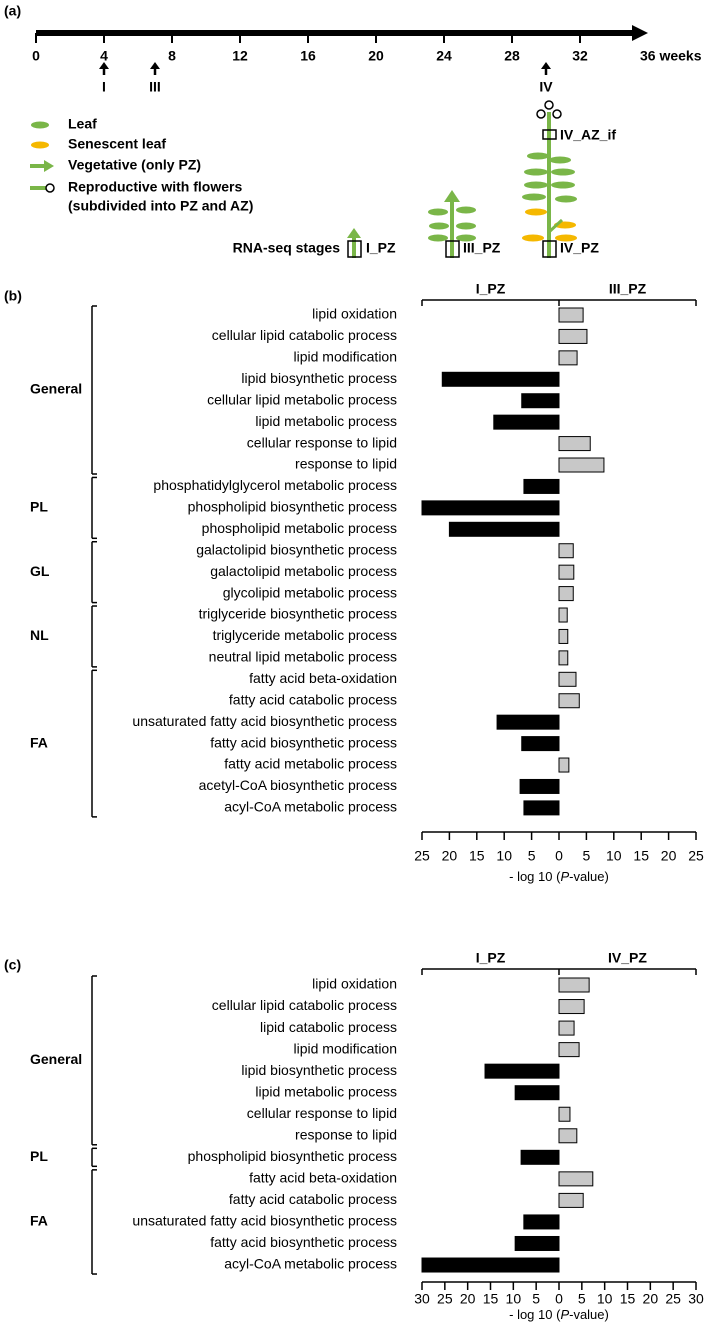 The height and width of the screenshot is (1324, 709). Describe the element at coordinates (39, 635) in the screenshot. I see `group-label: NL` at that location.